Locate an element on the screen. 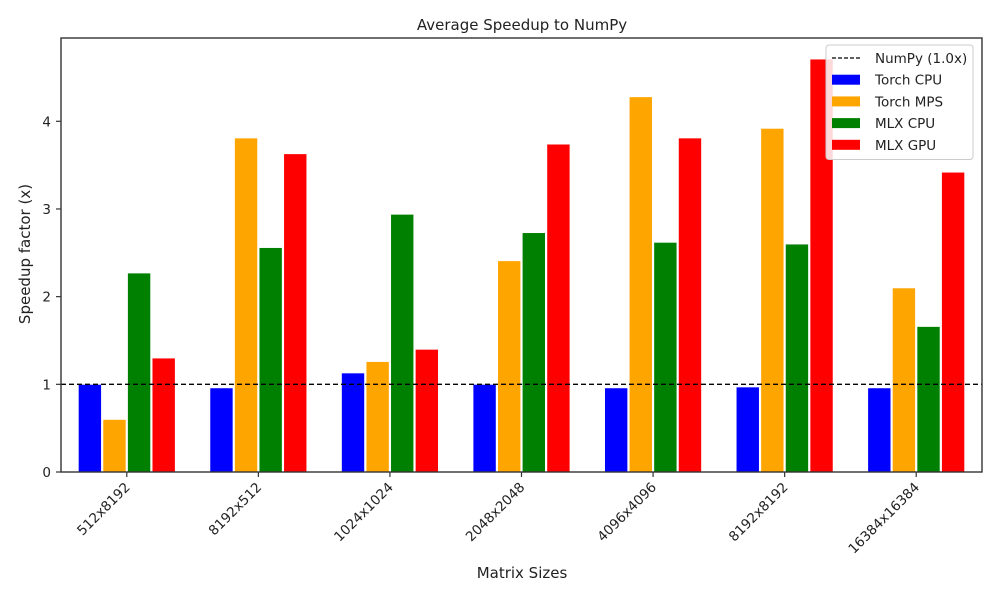 This screenshot has width=1000, height=600. y-axis: 0 1 2 3 4 is located at coordinates (51, 297).